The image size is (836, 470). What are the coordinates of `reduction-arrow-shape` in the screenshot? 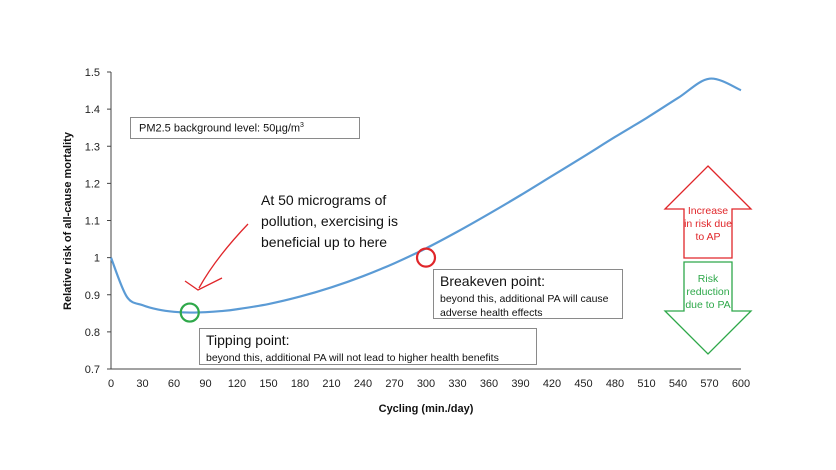 It's located at (708, 308).